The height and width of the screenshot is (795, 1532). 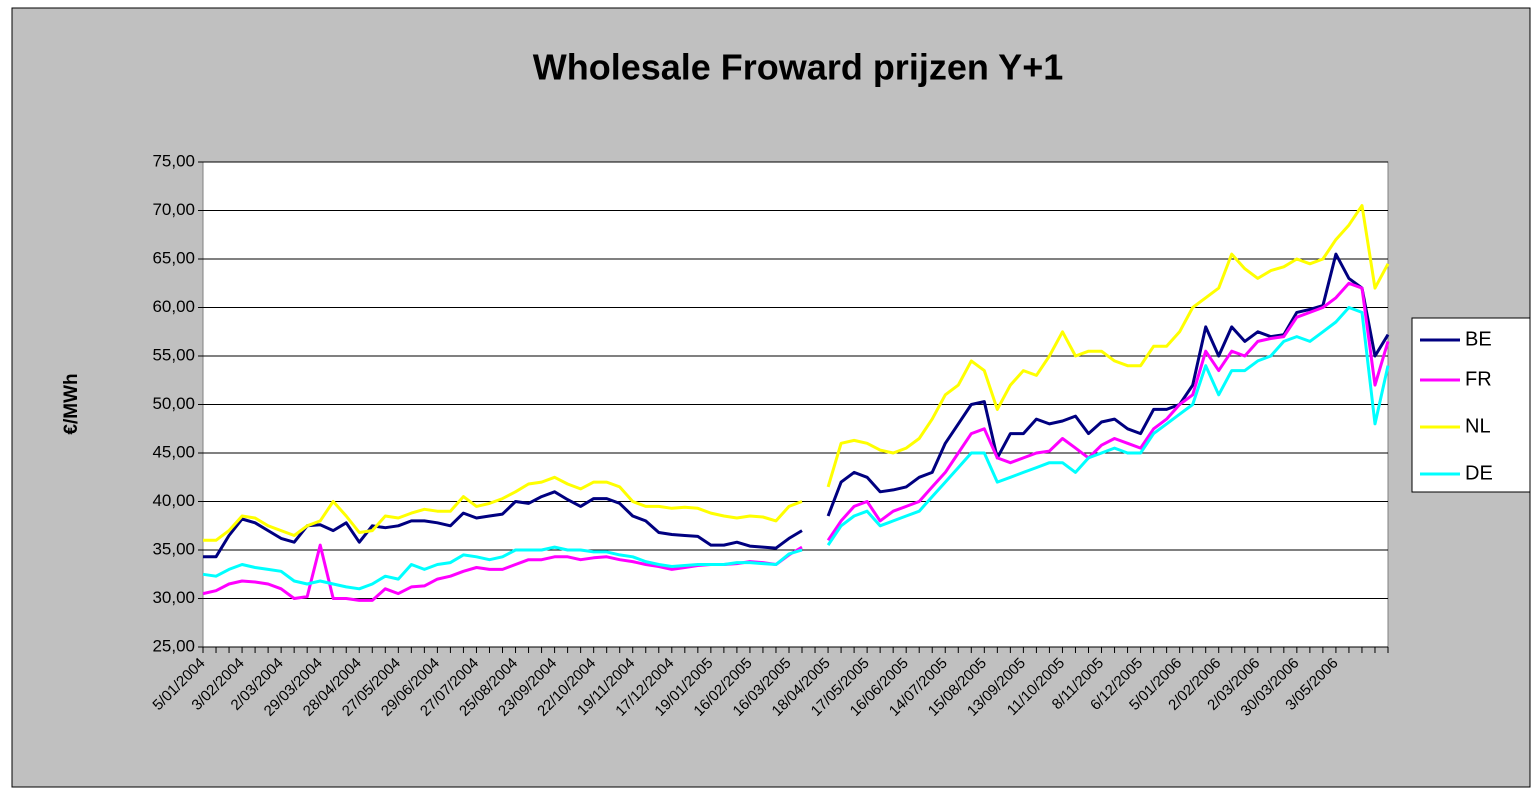 What do you see at coordinates (173, 209) in the screenshot?
I see `y-tick-label: 70,00` at bounding box center [173, 209].